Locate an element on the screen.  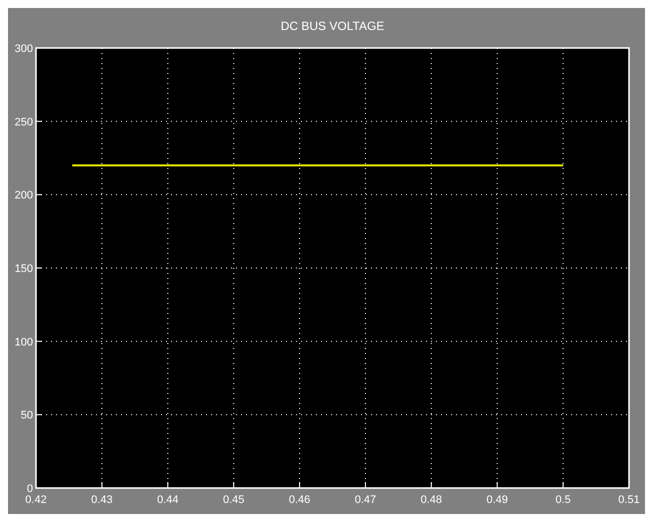
y-tick-label: 50 is located at coordinates (26, 416).